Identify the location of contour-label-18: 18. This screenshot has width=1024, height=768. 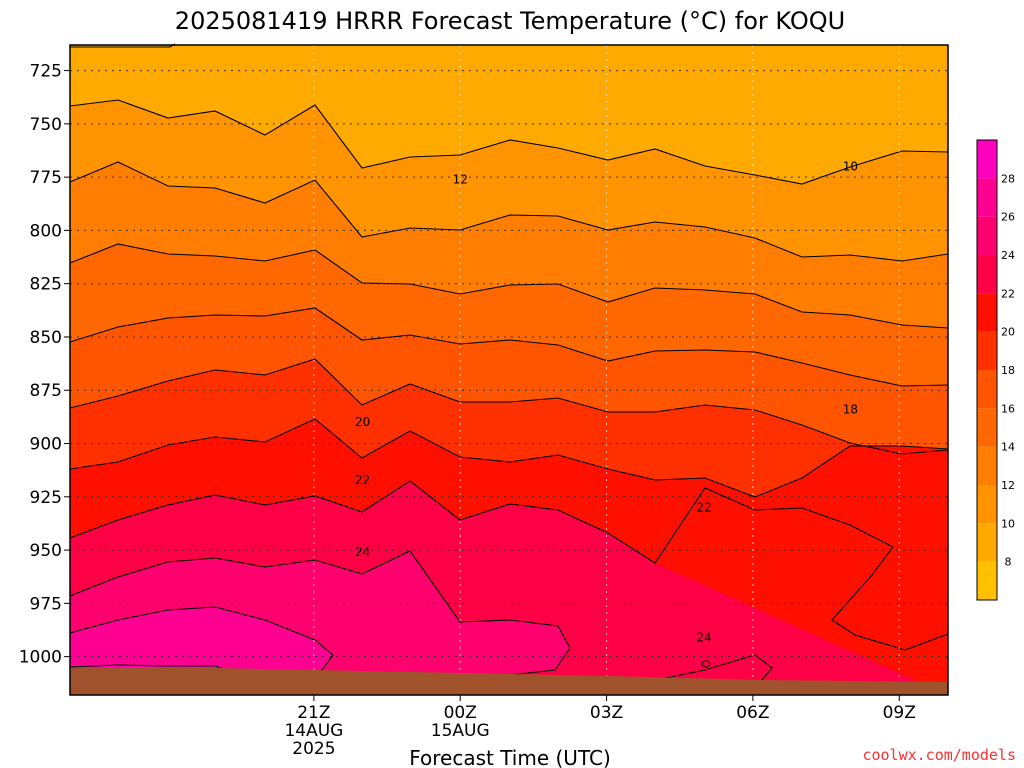
(850, 409).